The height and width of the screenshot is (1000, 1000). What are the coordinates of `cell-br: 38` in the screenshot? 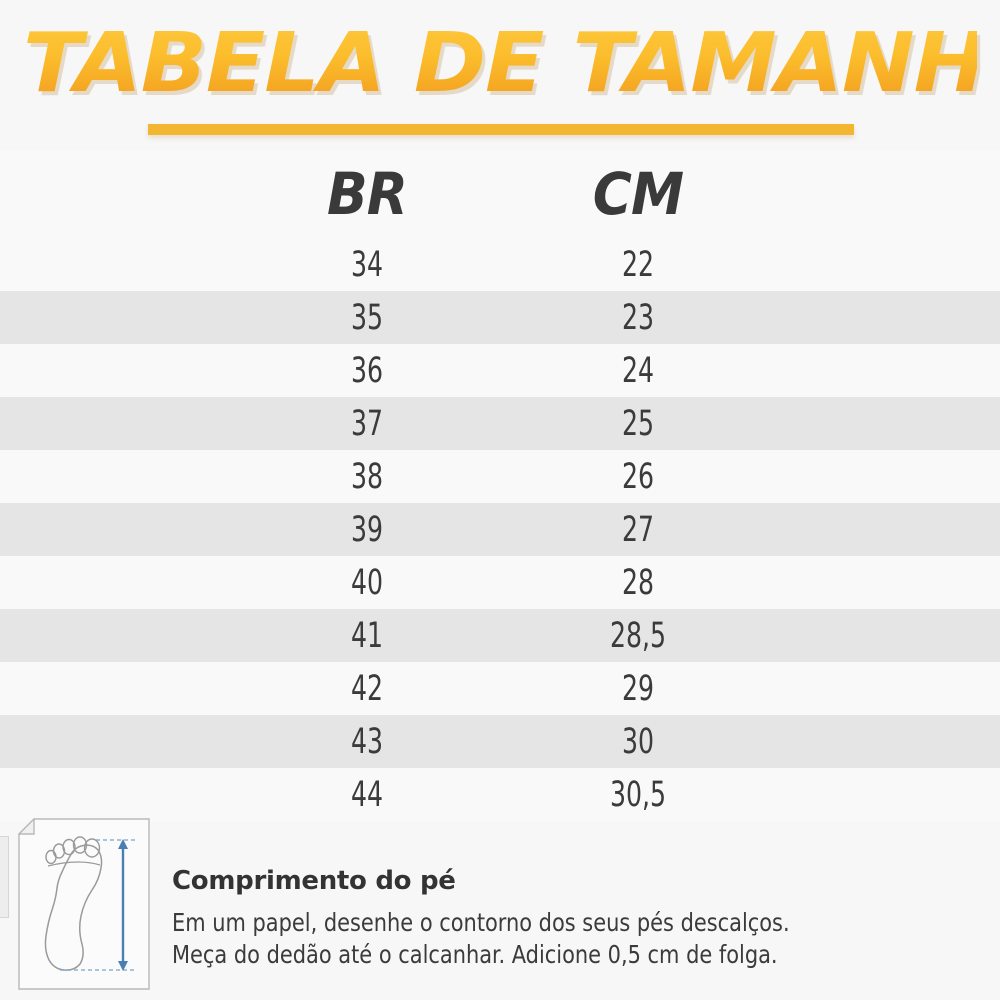 It's located at (367, 476).